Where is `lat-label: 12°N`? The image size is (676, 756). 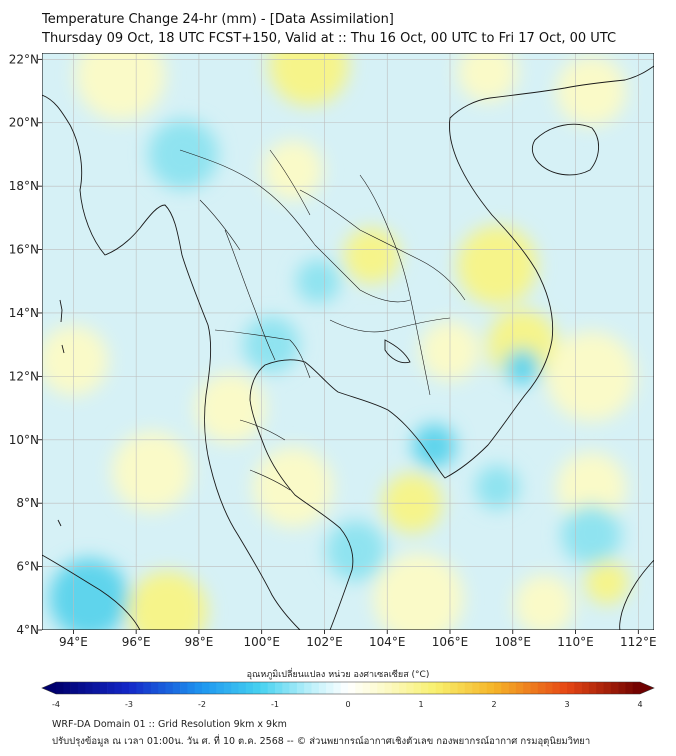 lat-label: 12°N is located at coordinates (24, 376).